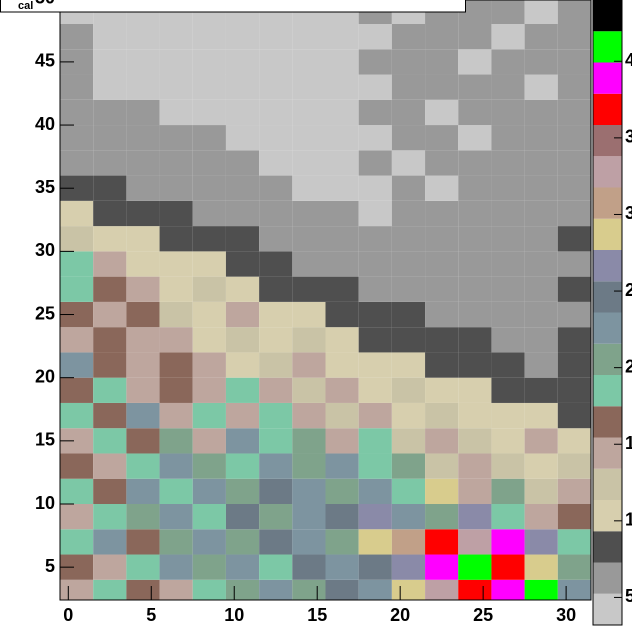 This screenshot has width=632, height=629. I want to click on colorbar-frame, so click(607, 313).